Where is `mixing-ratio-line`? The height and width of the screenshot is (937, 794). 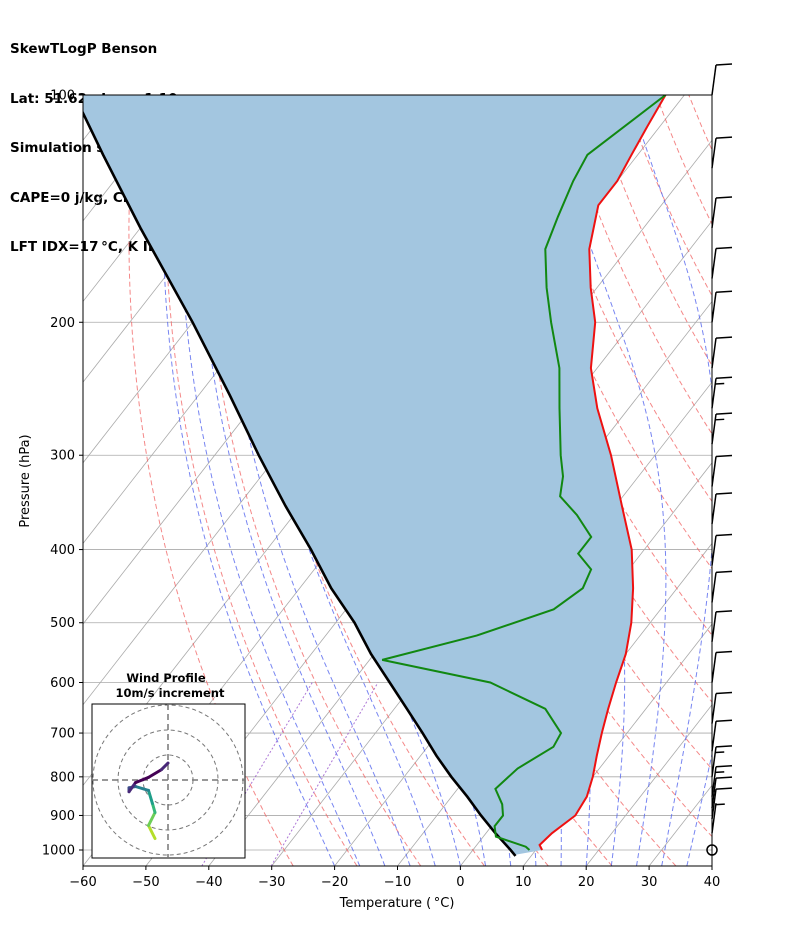
mixing-ratio-line is located at coordinates (324, 774).